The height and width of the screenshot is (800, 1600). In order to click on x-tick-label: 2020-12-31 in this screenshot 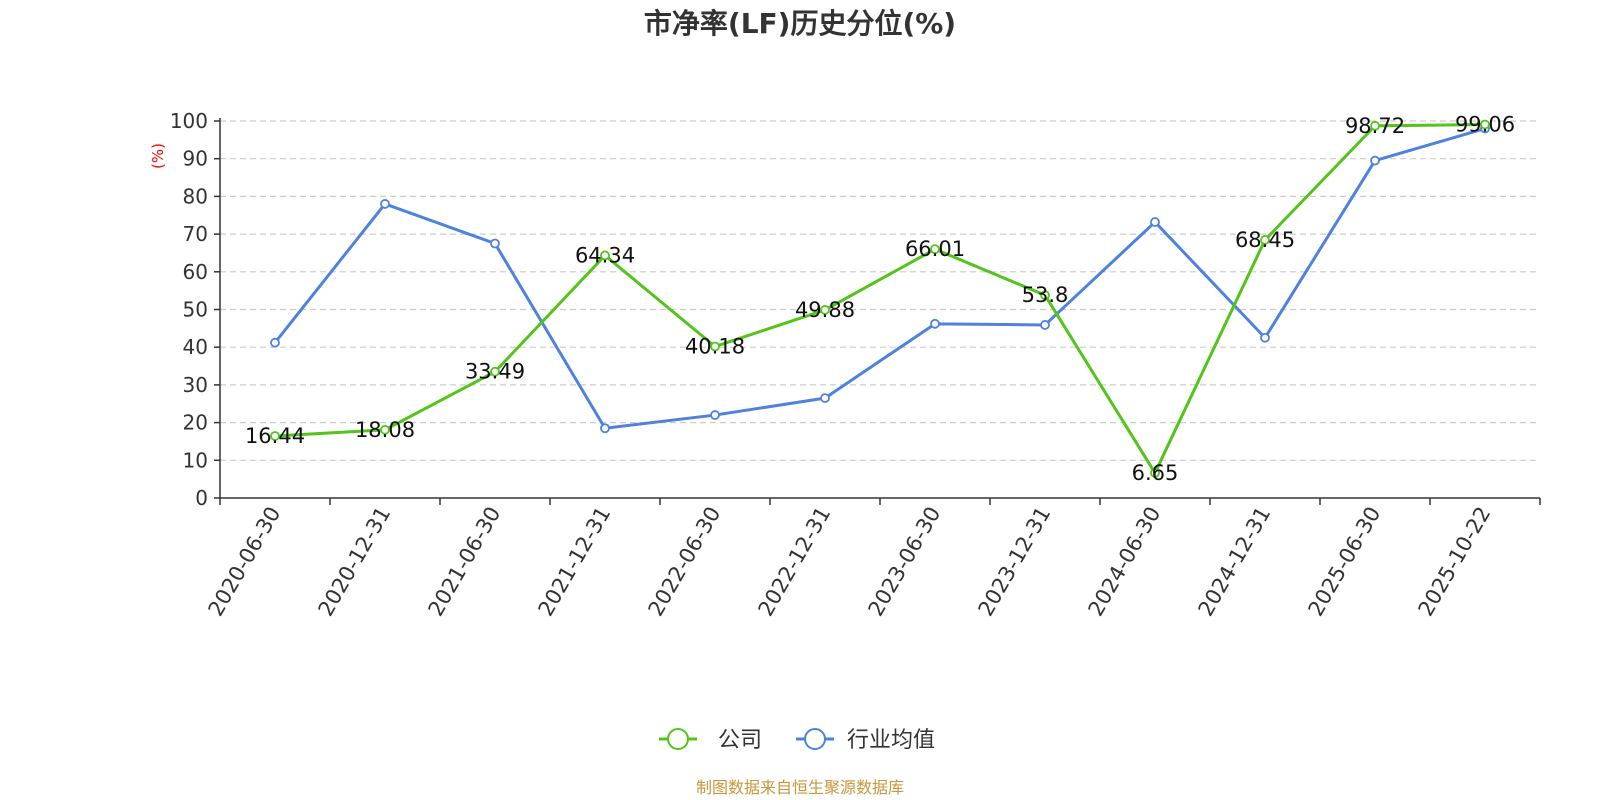, I will do `click(355, 562)`.